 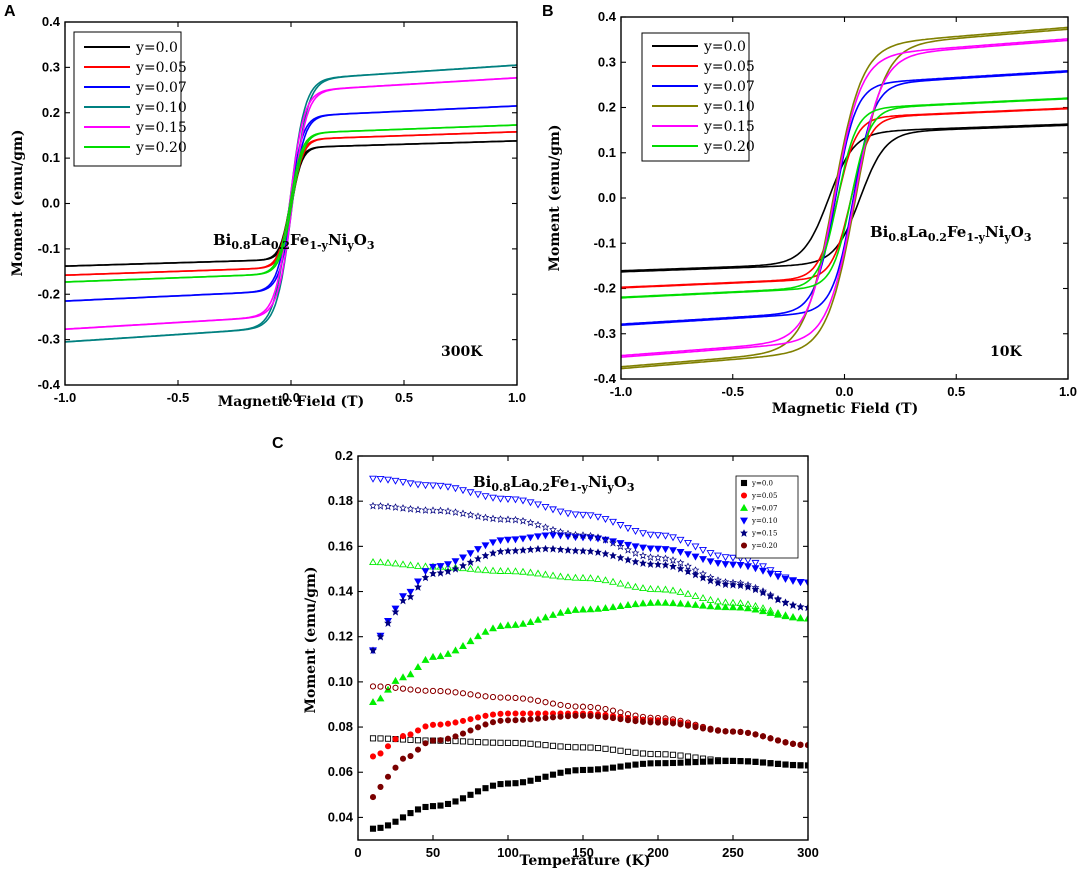 I want to click on panel-b-ytick-label: -0.3, so click(x=605, y=333).